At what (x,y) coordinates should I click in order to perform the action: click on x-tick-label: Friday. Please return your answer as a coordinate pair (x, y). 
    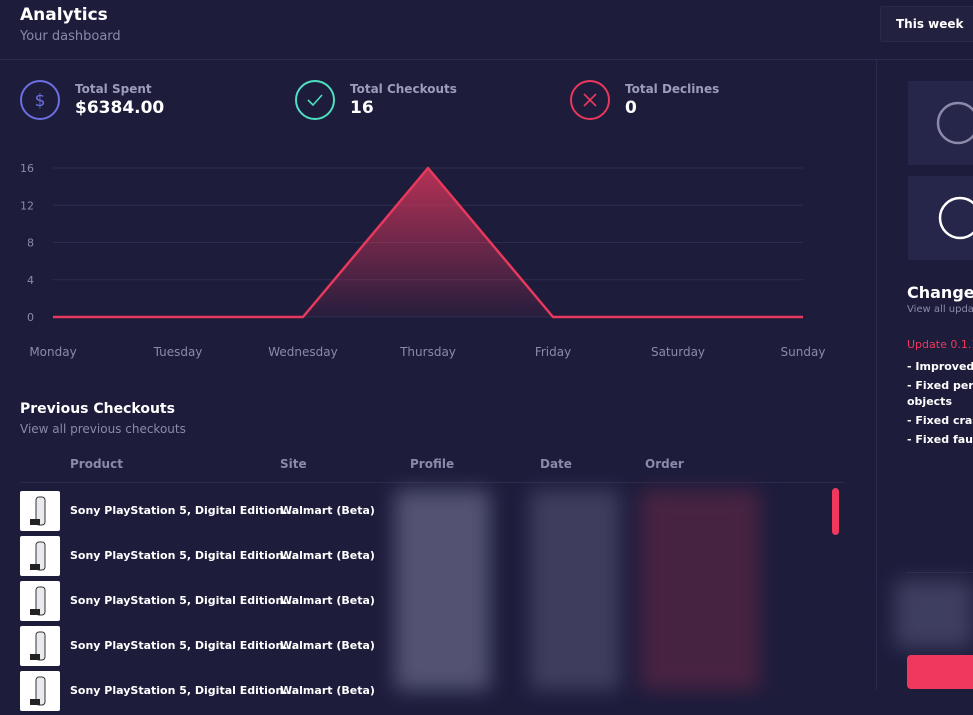
    Looking at the image, I should click on (553, 352).